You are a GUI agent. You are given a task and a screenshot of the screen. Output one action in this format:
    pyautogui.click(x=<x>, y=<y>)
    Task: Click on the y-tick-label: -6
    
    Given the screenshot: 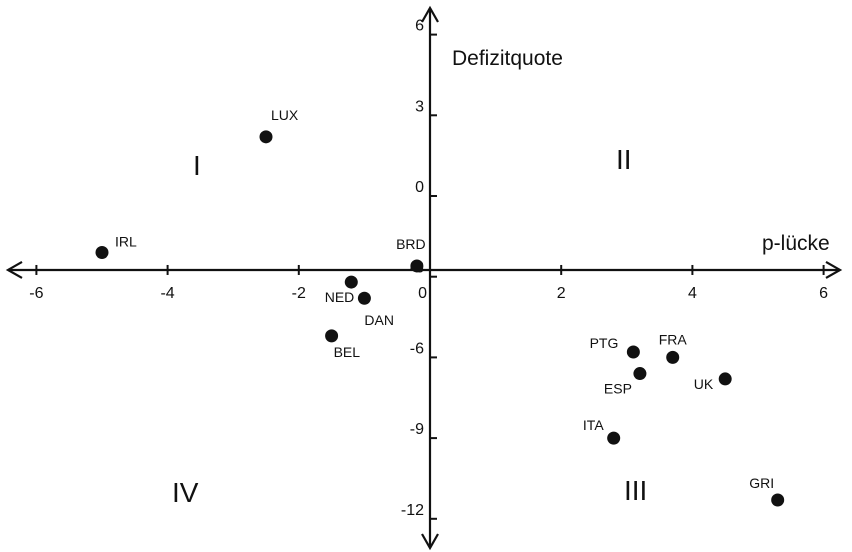 What is the action you would take?
    pyautogui.click(x=417, y=348)
    